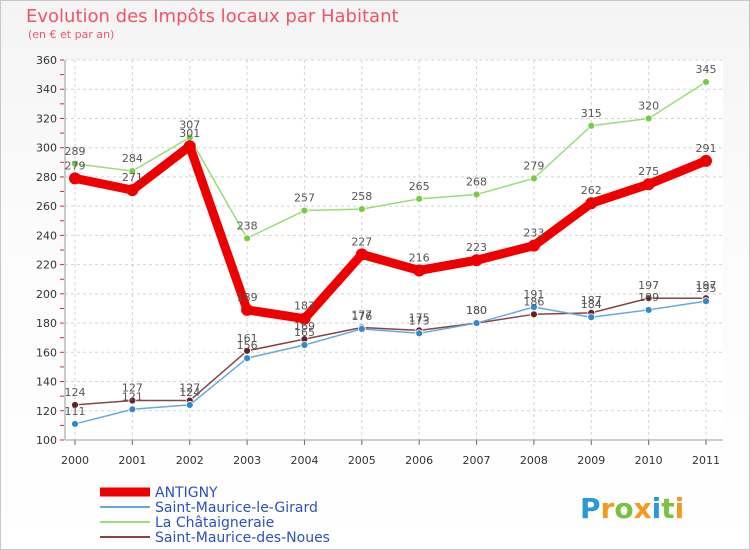 The height and width of the screenshot is (550, 750). I want to click on x-tick-label: 2006, so click(419, 460).